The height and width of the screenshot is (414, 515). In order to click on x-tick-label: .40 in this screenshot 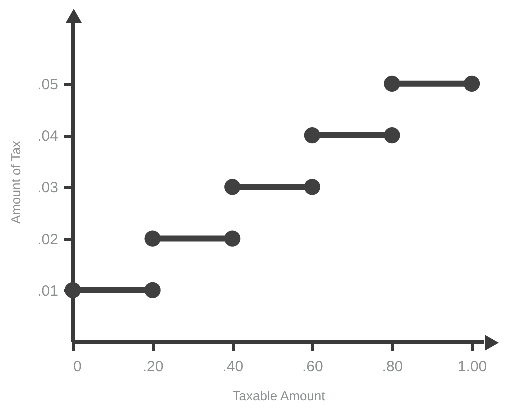, I will do `click(233, 367)`.